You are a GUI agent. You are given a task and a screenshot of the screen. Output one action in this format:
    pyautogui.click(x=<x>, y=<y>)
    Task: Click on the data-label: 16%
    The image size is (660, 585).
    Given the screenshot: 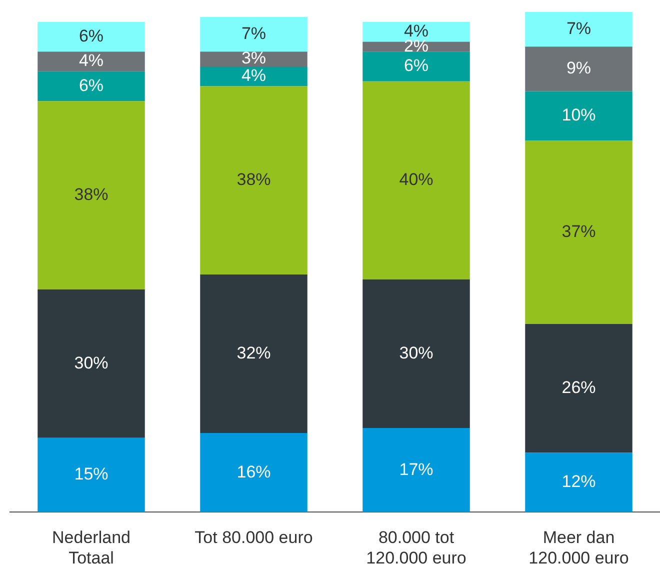 What is the action you would take?
    pyautogui.click(x=253, y=472)
    